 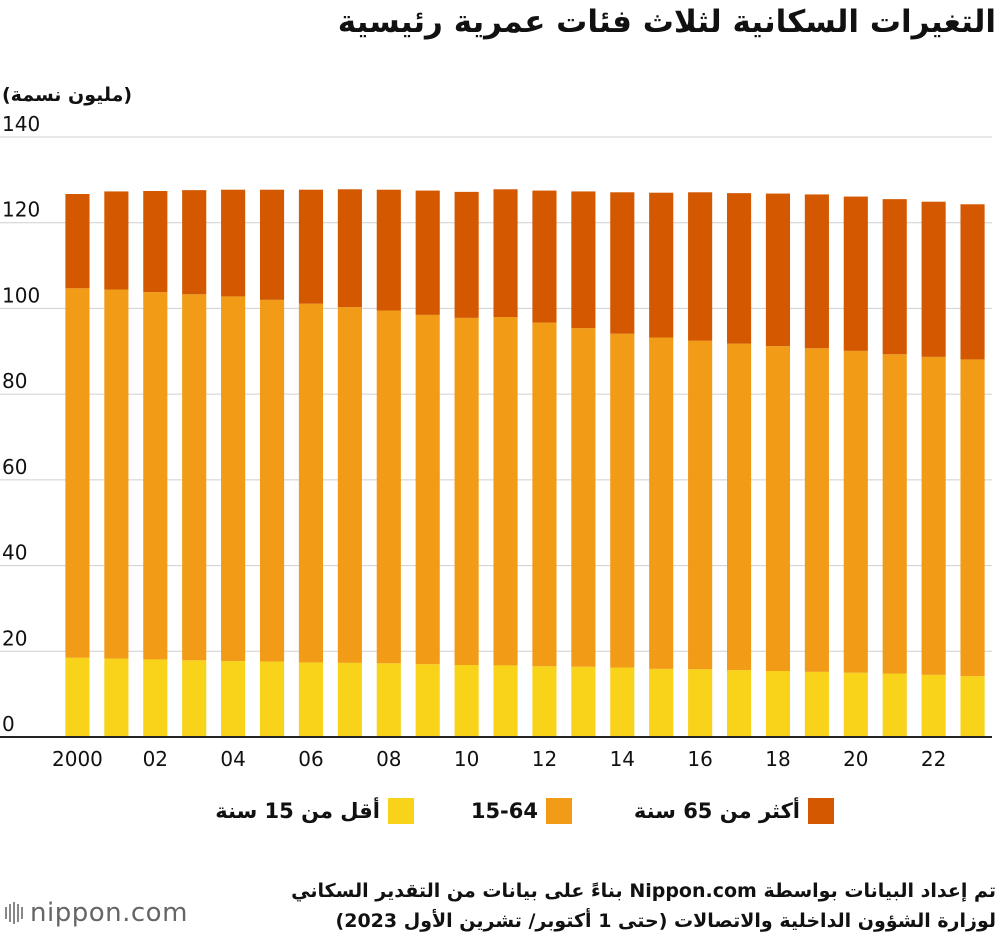 What do you see at coordinates (500, 816) in the screenshot?
I see `legend: أكثر من 65 سنة 15-64 أقل من 15 سنة` at bounding box center [500, 816].